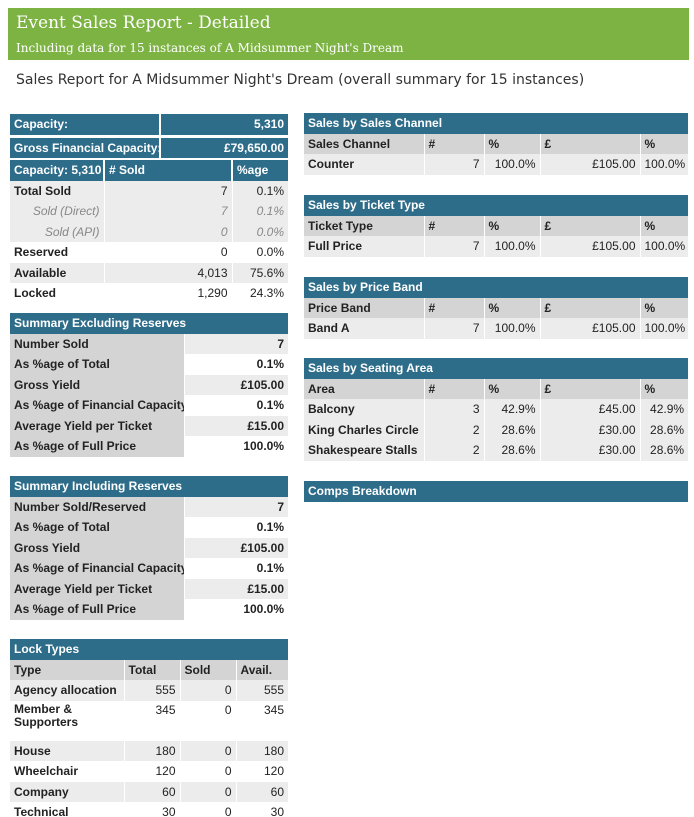  Describe the element at coordinates (97, 527) in the screenshot. I see `row-label: As %age of Total` at that location.